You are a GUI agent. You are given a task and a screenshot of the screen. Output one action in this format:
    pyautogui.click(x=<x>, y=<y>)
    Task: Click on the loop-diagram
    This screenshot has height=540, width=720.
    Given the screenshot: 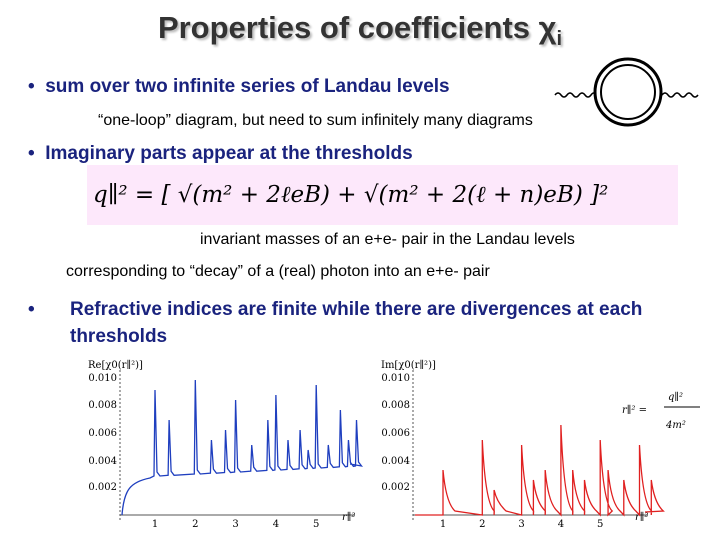 What is the action you would take?
    pyautogui.click(x=626, y=92)
    